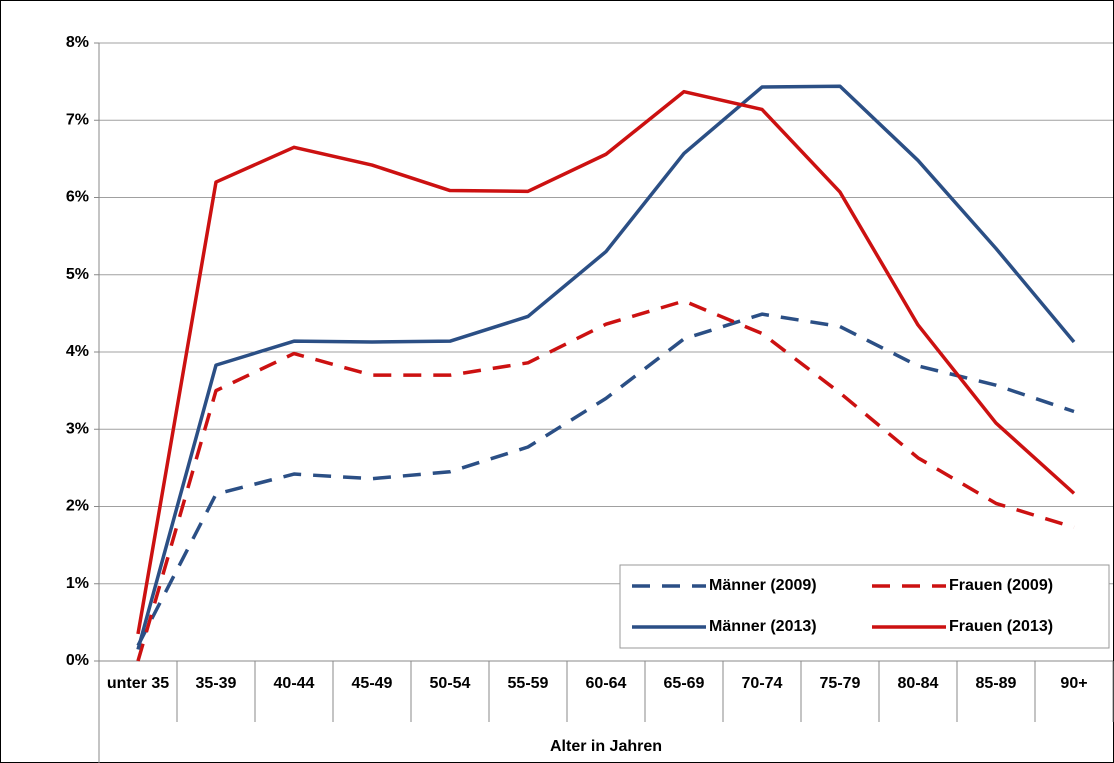 The image size is (1114, 763). I want to click on x-tick-label: 60-64, so click(606, 683).